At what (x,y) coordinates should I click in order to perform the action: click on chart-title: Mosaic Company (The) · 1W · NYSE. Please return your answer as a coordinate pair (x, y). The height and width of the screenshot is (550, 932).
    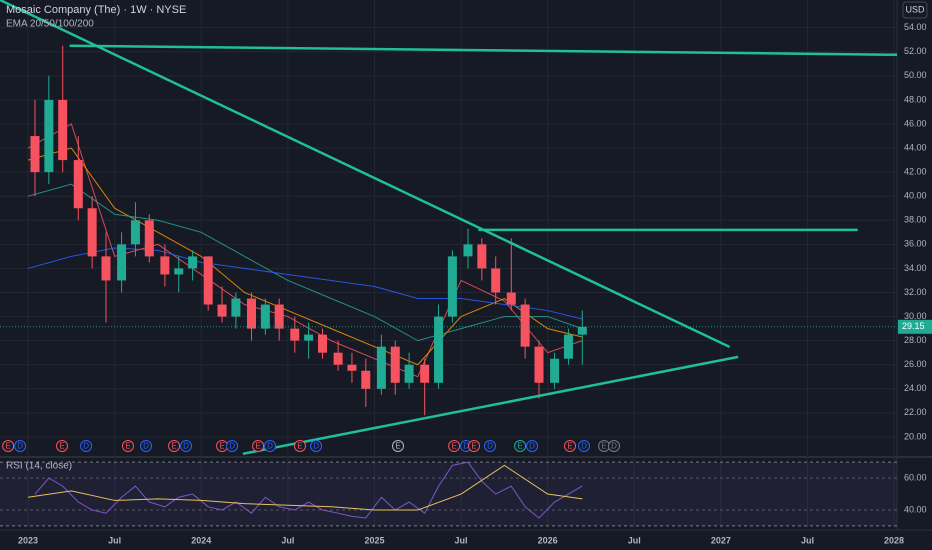
    Looking at the image, I should click on (96, 10).